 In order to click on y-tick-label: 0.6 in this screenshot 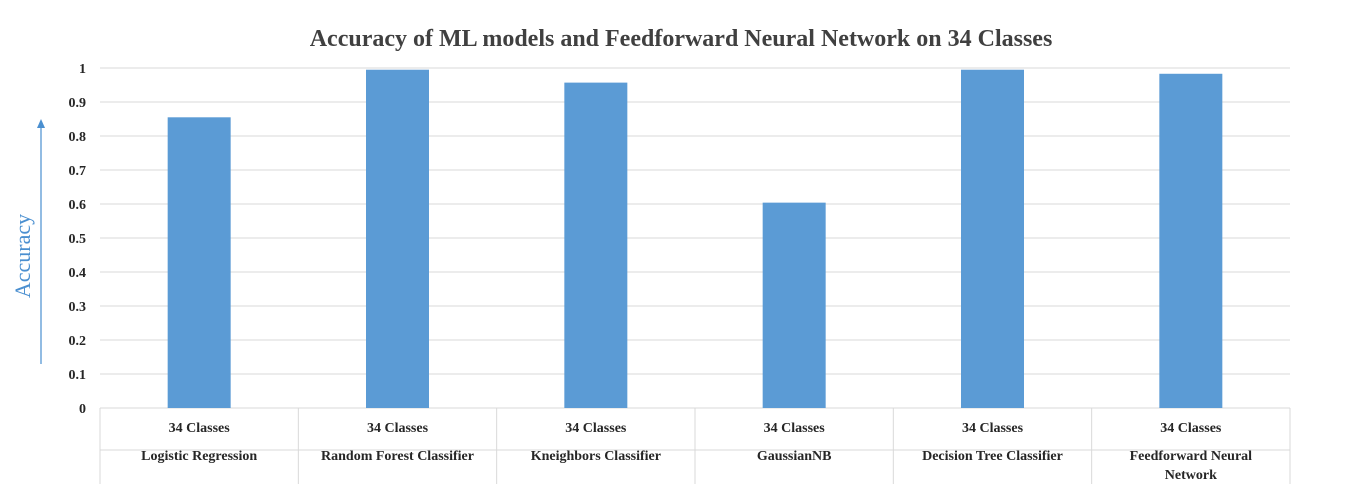, I will do `click(78, 205)`.